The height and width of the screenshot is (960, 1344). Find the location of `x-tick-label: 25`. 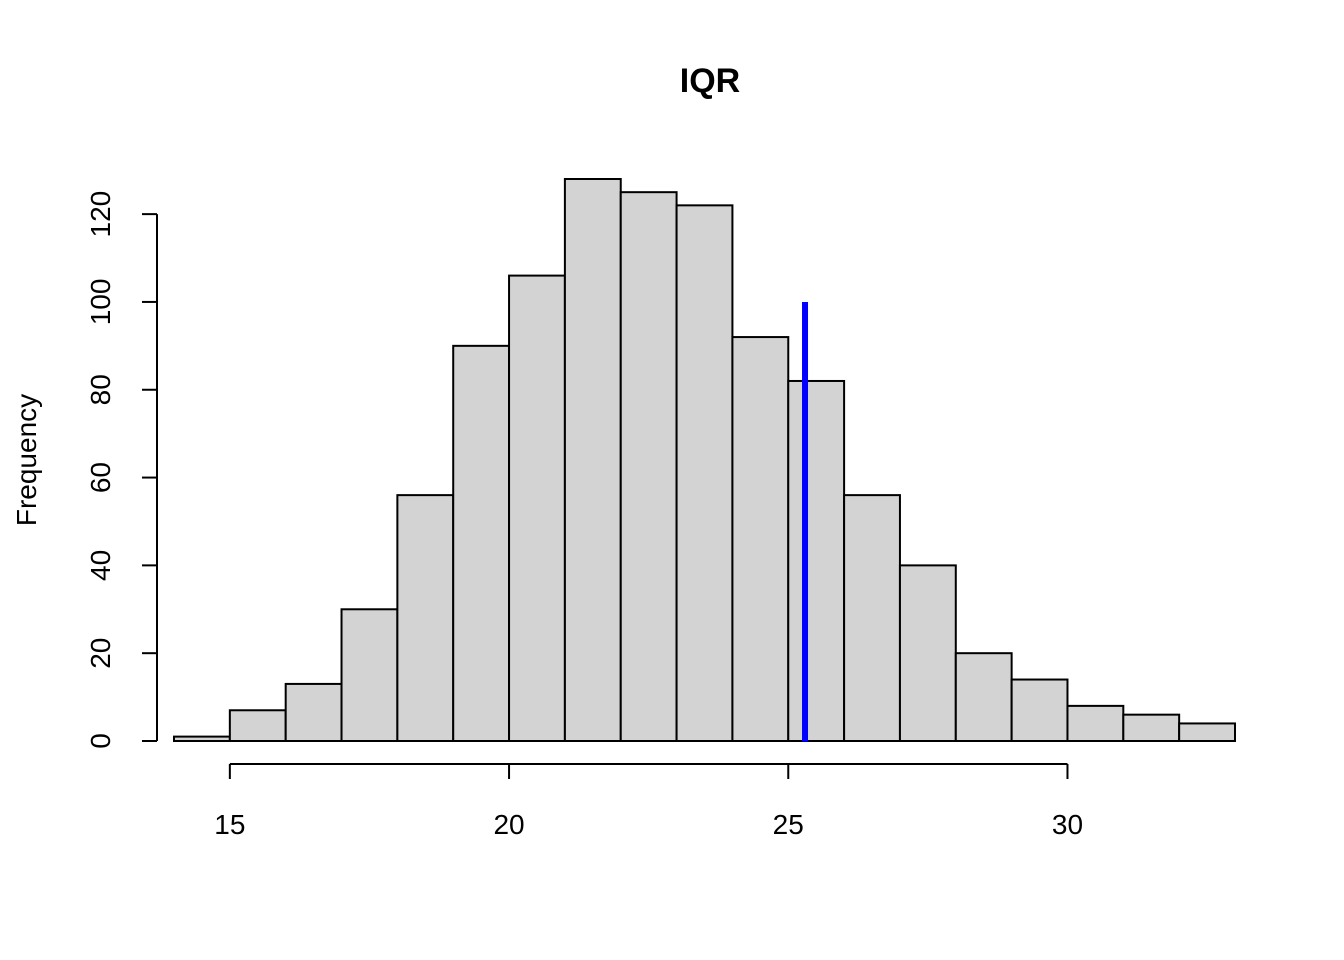

x-tick-label: 25 is located at coordinates (788, 824).